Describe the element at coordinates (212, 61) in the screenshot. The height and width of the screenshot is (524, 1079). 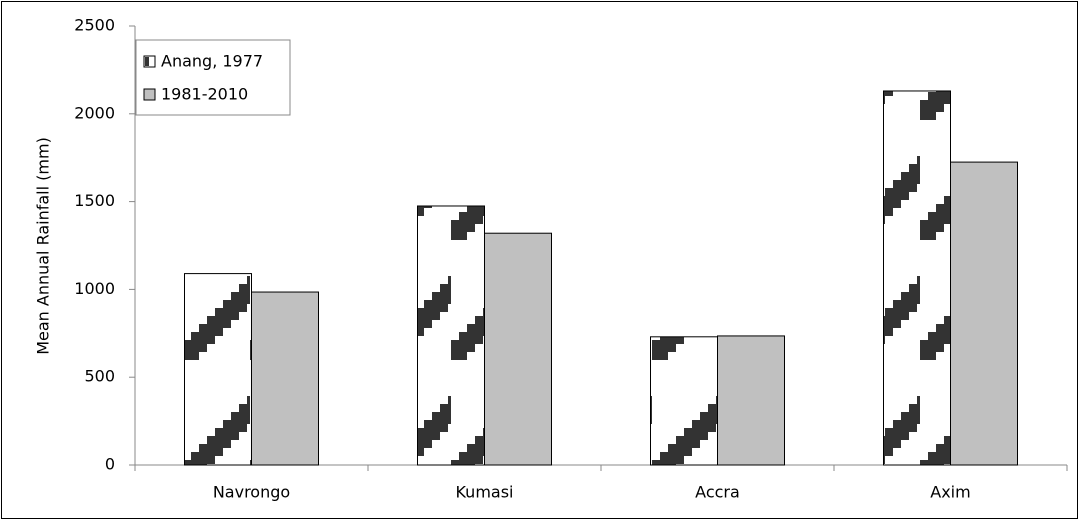
I see `legend-label: Anang, 1977` at that location.